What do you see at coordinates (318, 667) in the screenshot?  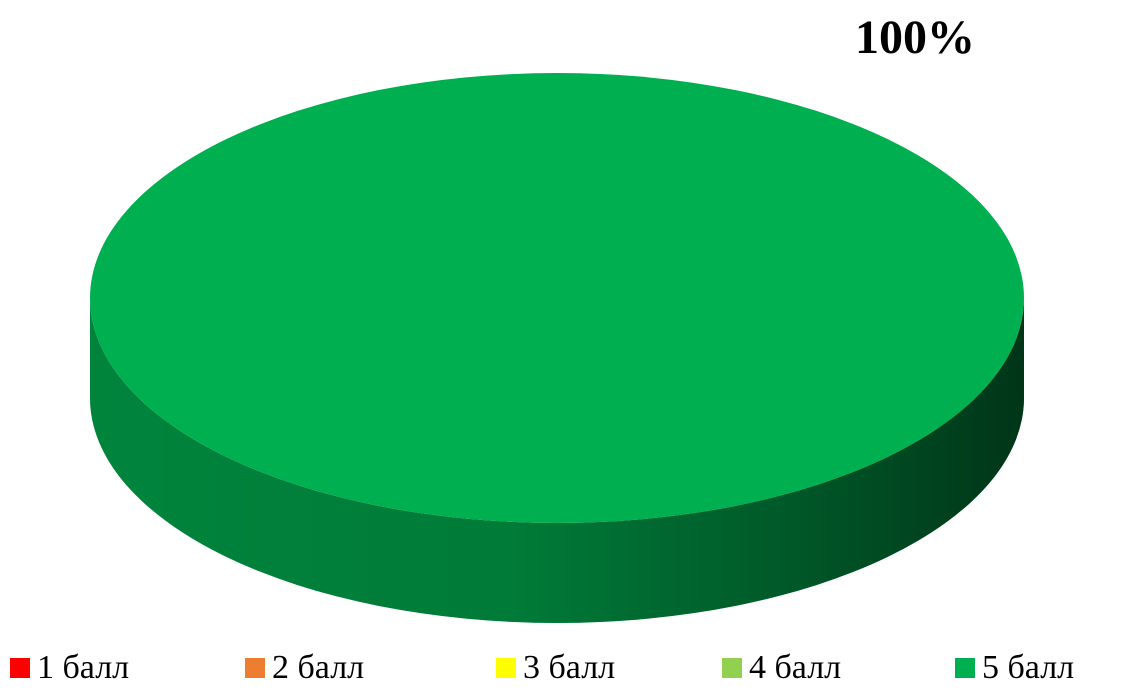 I see `legend-label: 2 балл` at bounding box center [318, 667].